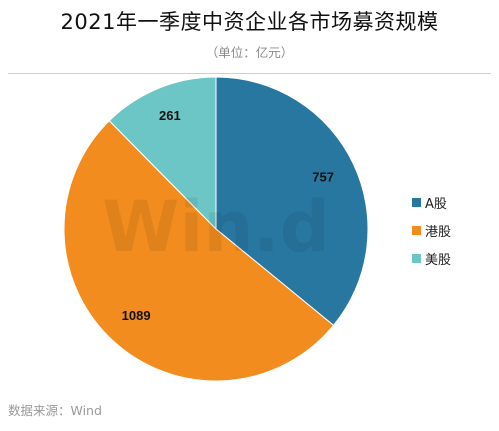 The image size is (499, 431). Describe the element at coordinates (438, 260) in the screenshot. I see `legend-label-3: 美股` at that location.